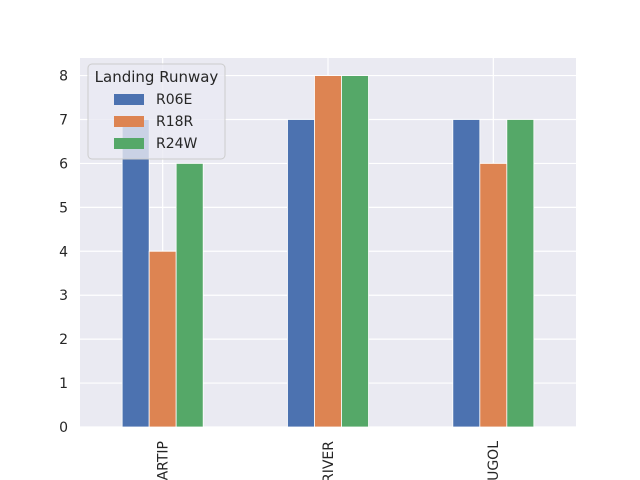 This screenshot has height=480, width=640. What do you see at coordinates (162, 339) in the screenshot?
I see `bar-r18r-artip` at bounding box center [162, 339].